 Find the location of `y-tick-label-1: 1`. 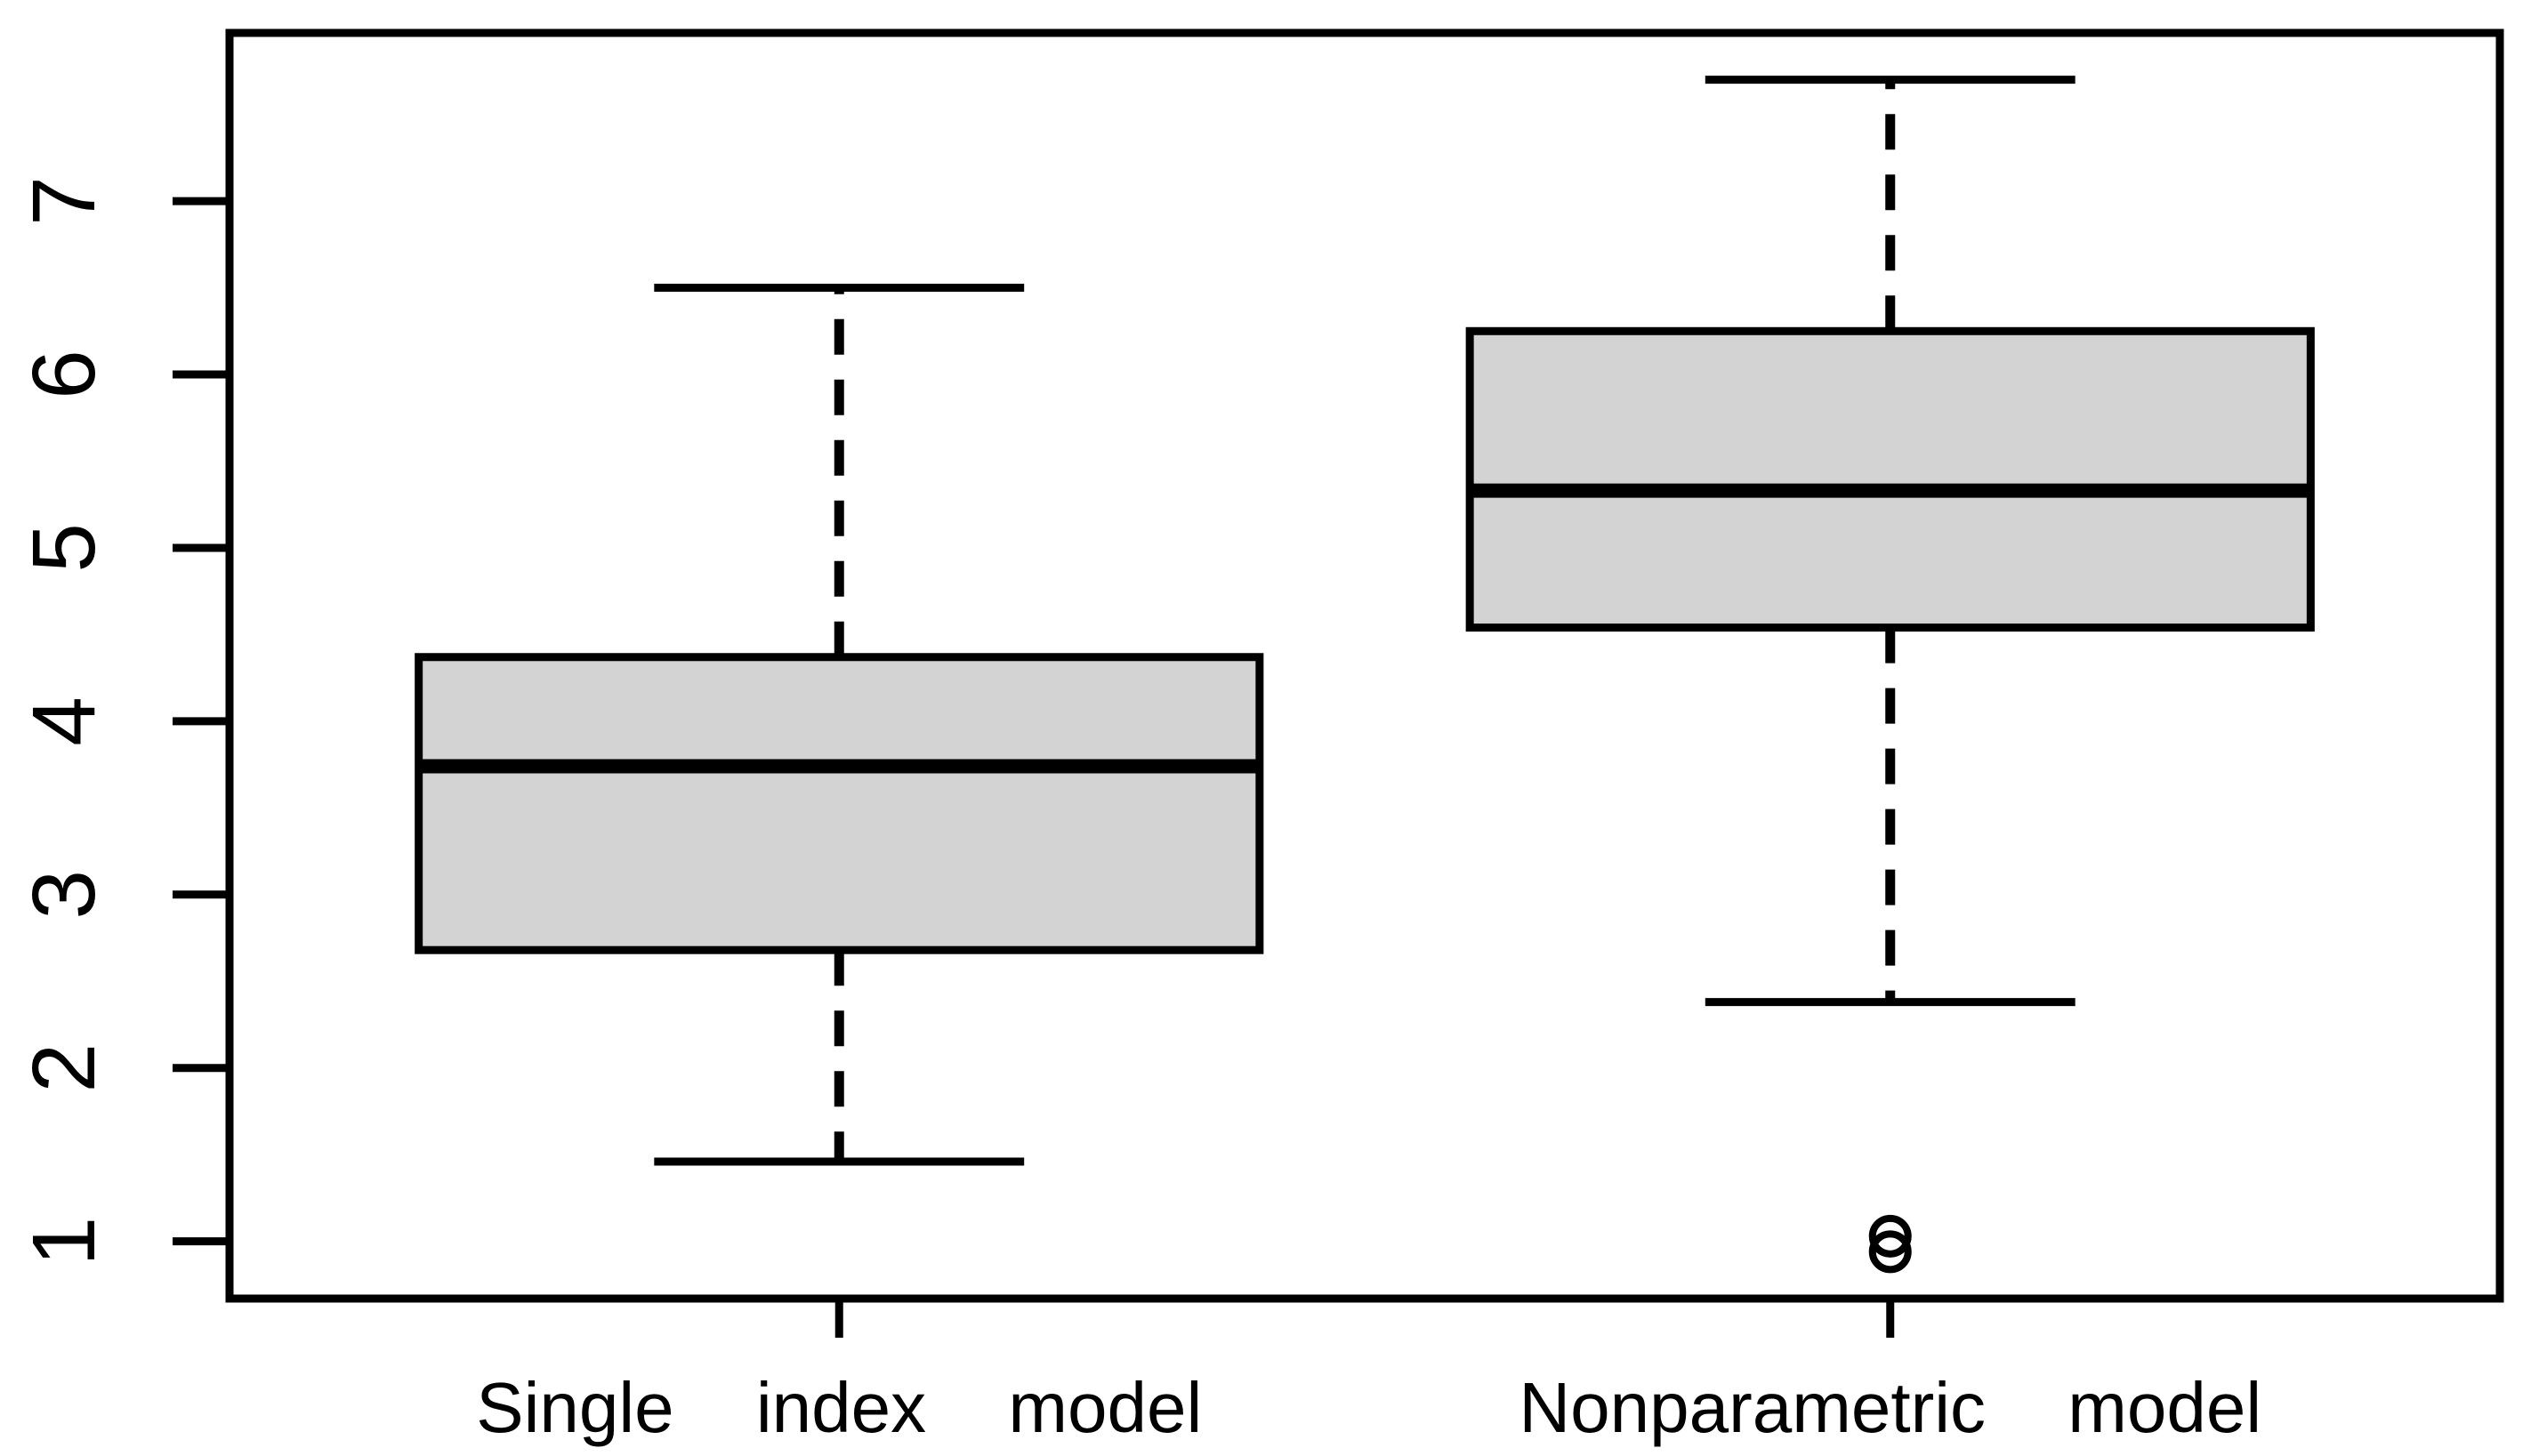

y-tick-label-1: 1 is located at coordinates (64, 1242).